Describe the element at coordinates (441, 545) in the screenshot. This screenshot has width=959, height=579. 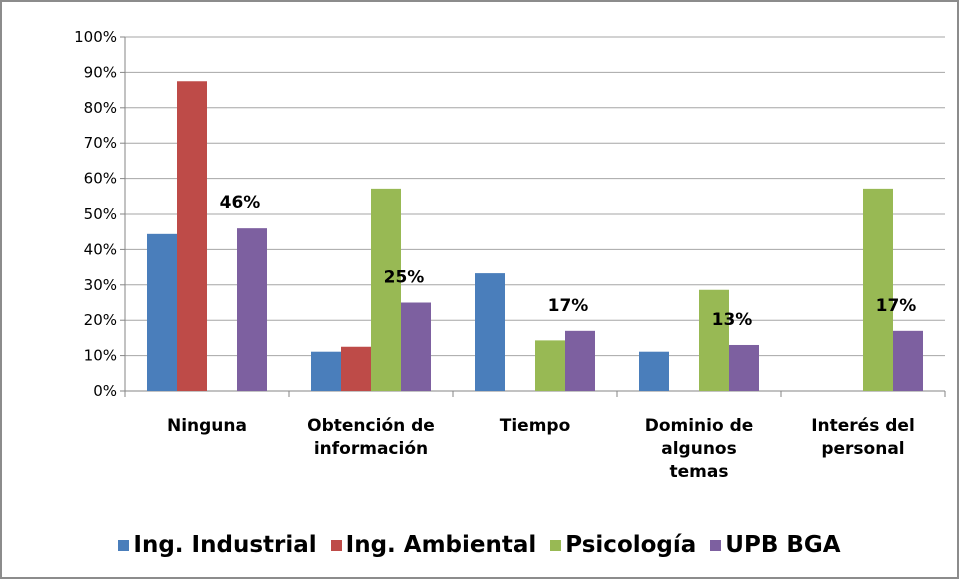
I see `legend-label: Ing. Ambiental` at that location.